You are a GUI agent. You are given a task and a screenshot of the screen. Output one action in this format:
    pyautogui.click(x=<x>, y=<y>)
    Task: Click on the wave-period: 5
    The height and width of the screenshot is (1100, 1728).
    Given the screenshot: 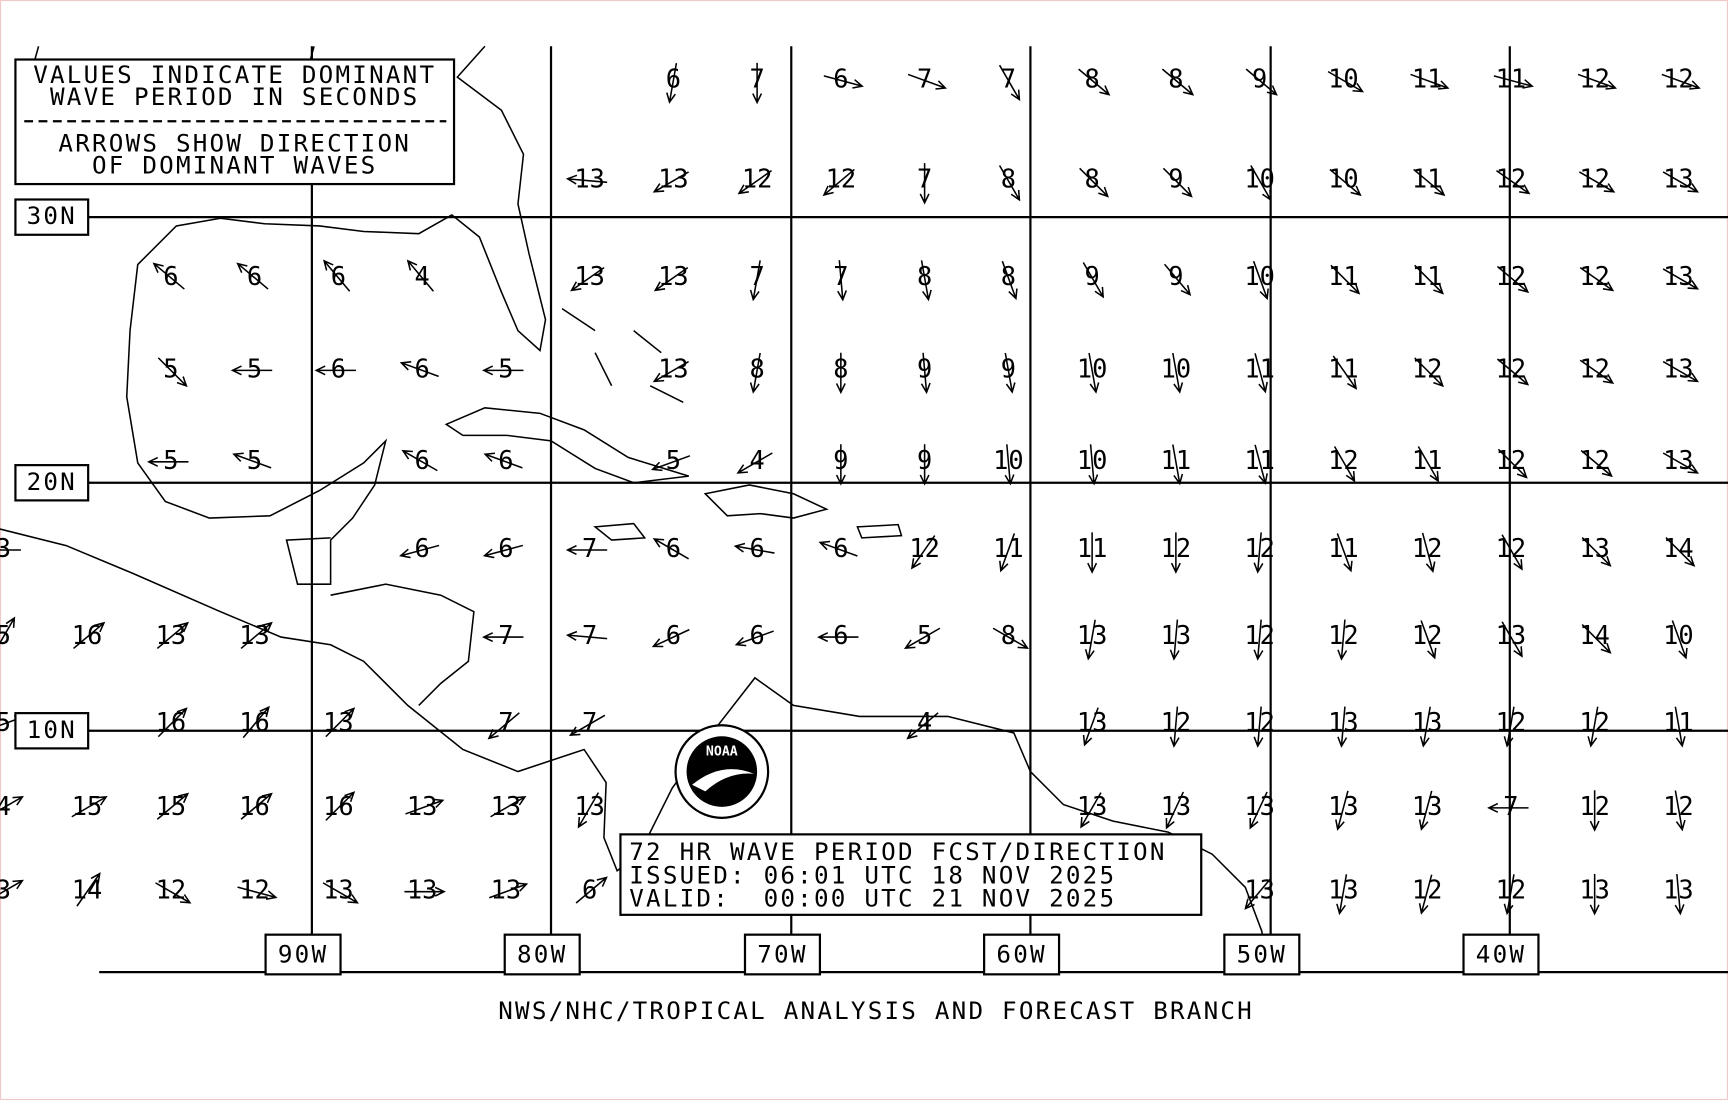 What is the action you would take?
    pyautogui.click(x=170, y=368)
    